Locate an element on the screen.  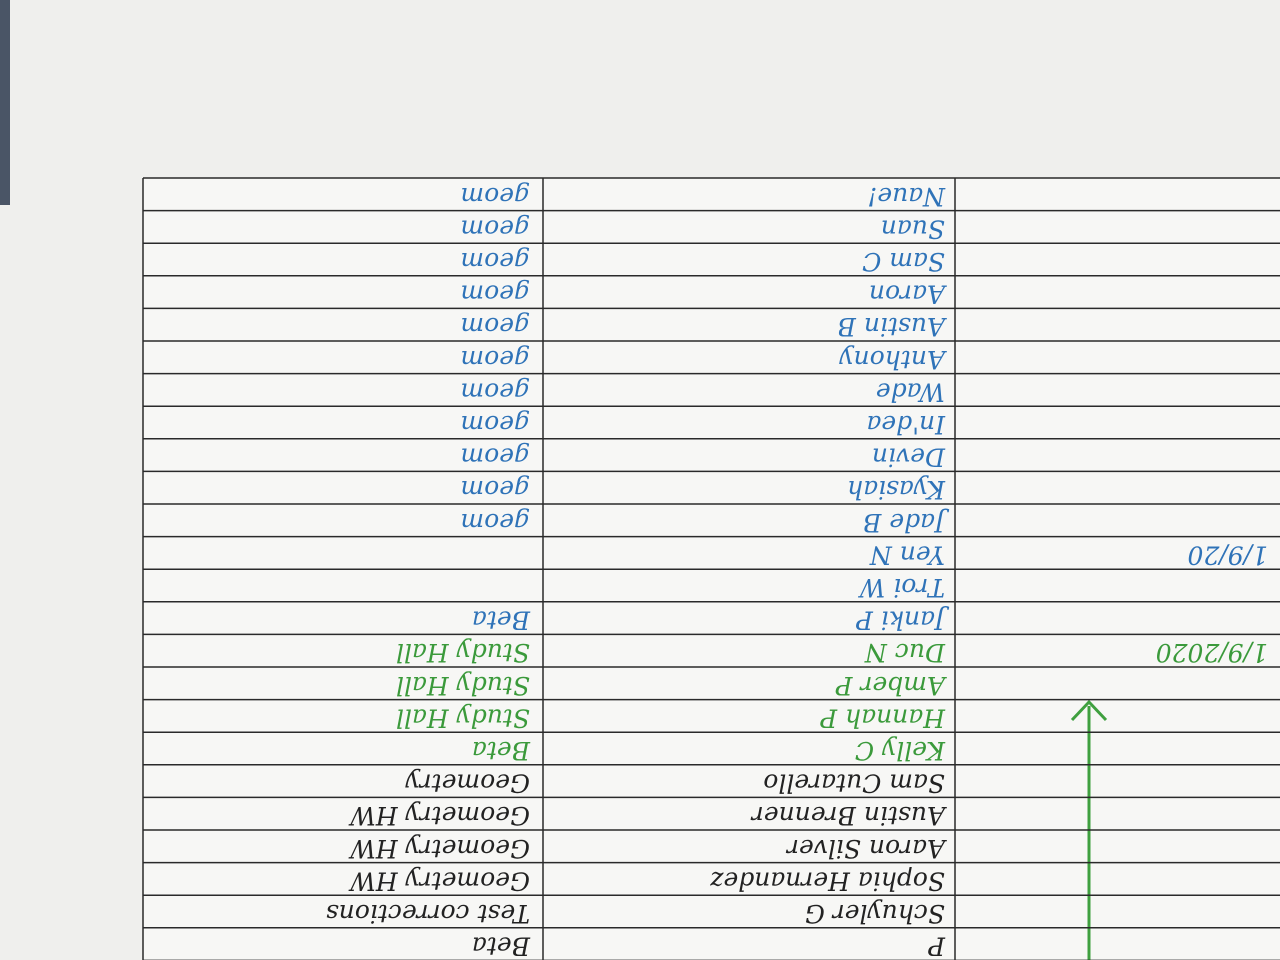
arrow-head is located at coordinates (1089, 710).